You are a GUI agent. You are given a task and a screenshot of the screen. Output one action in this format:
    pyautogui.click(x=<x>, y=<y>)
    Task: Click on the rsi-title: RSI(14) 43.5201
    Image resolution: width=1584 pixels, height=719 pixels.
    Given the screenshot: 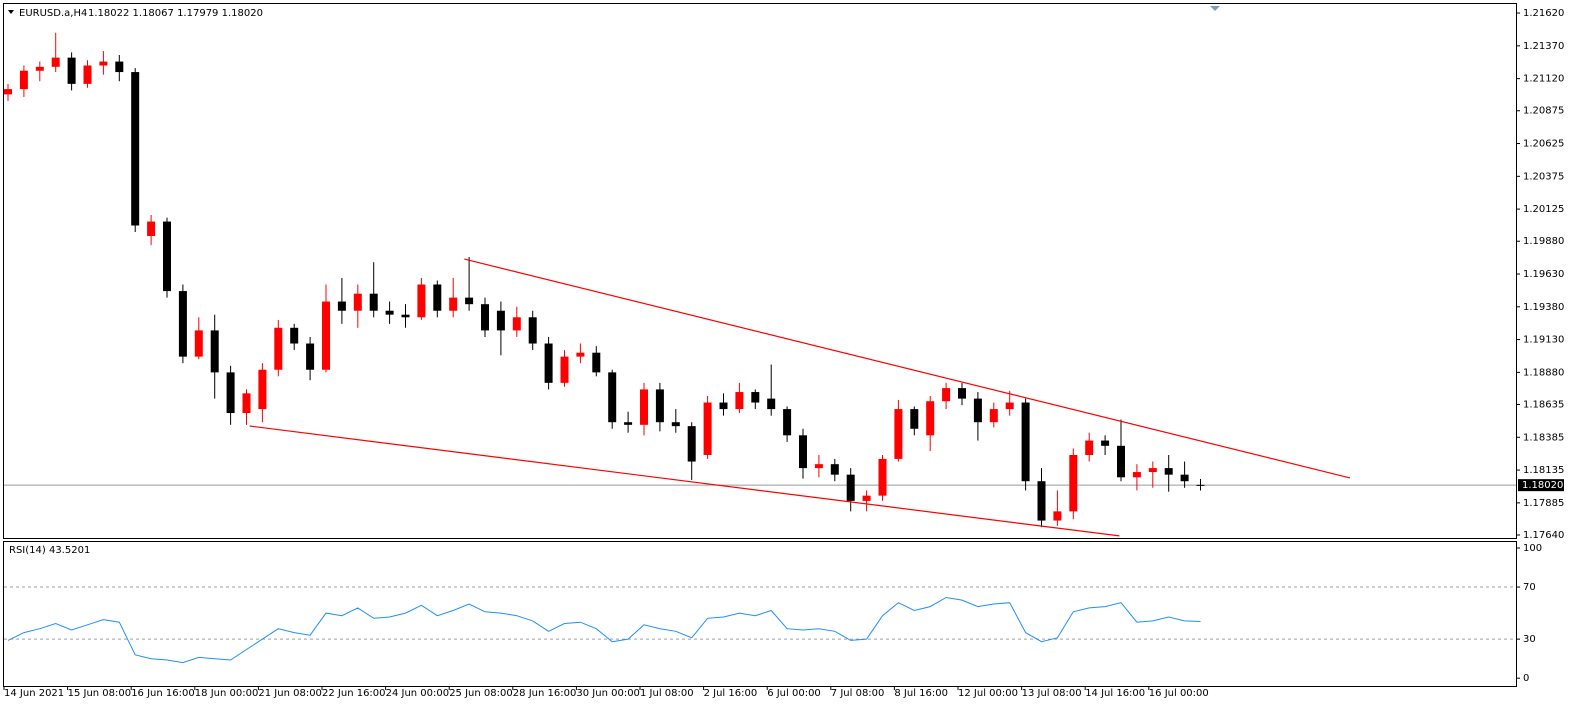 What is the action you would take?
    pyautogui.click(x=49, y=550)
    